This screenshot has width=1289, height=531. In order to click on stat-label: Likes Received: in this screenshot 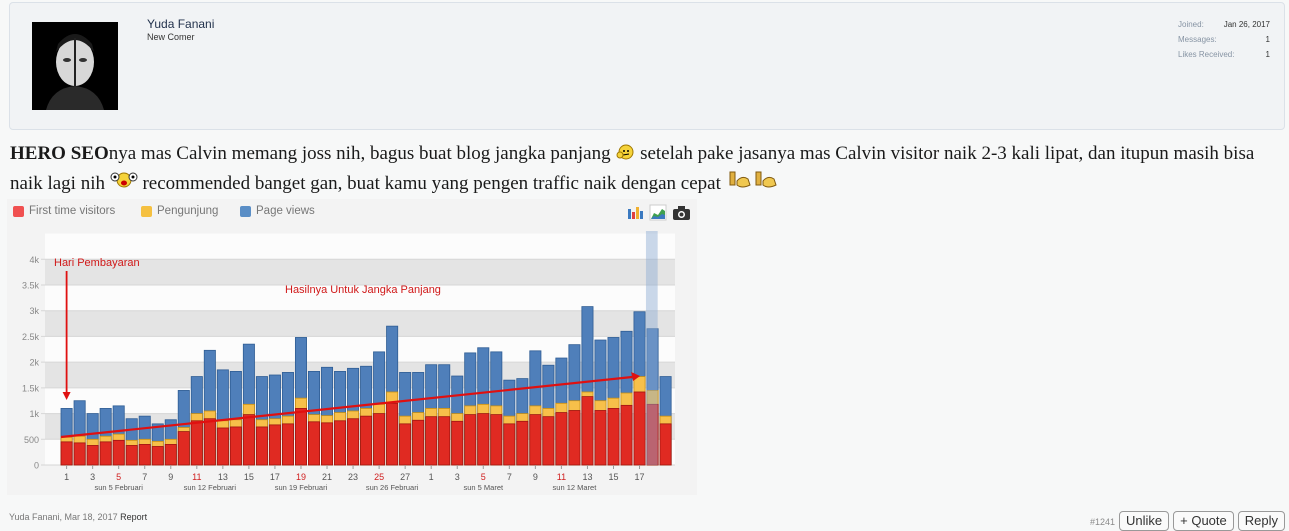, I will do `click(1206, 54)`.